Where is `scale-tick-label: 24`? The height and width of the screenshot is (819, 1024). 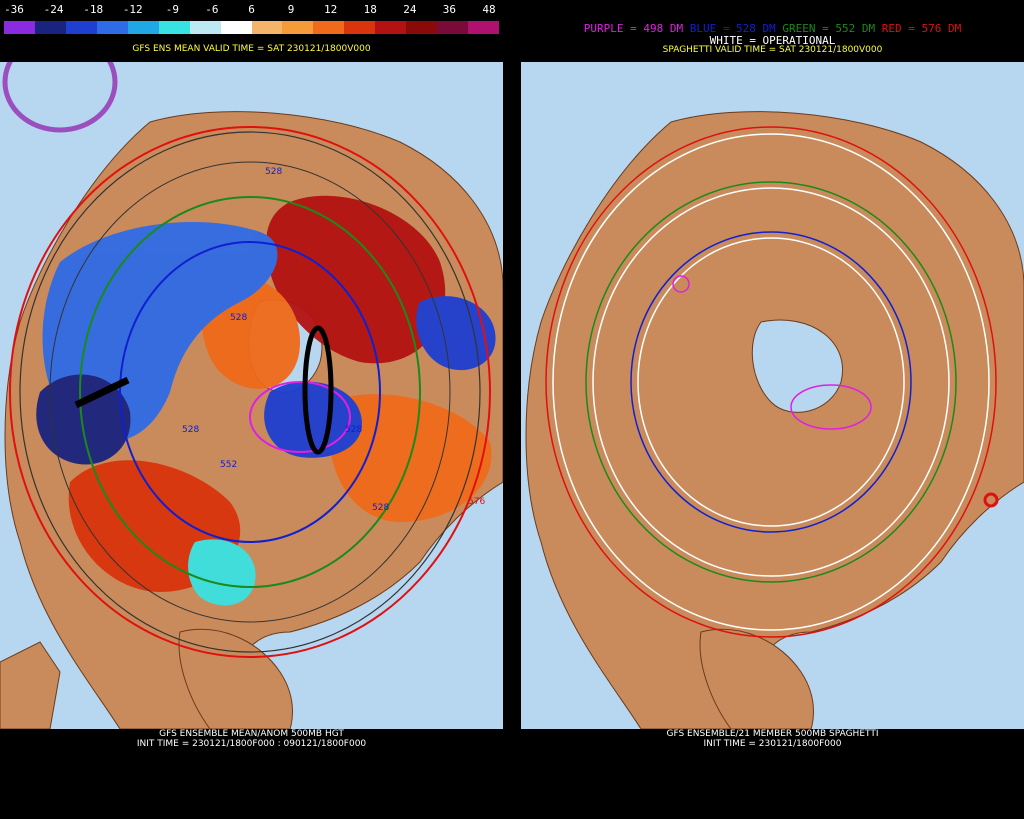
scale-tick-label: 24 is located at coordinates (410, 9).